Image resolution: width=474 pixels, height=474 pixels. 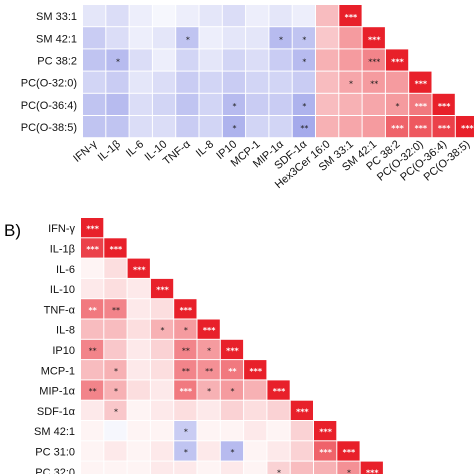 I want to click on panel-b-significance-marker: *, so click(x=116, y=391).